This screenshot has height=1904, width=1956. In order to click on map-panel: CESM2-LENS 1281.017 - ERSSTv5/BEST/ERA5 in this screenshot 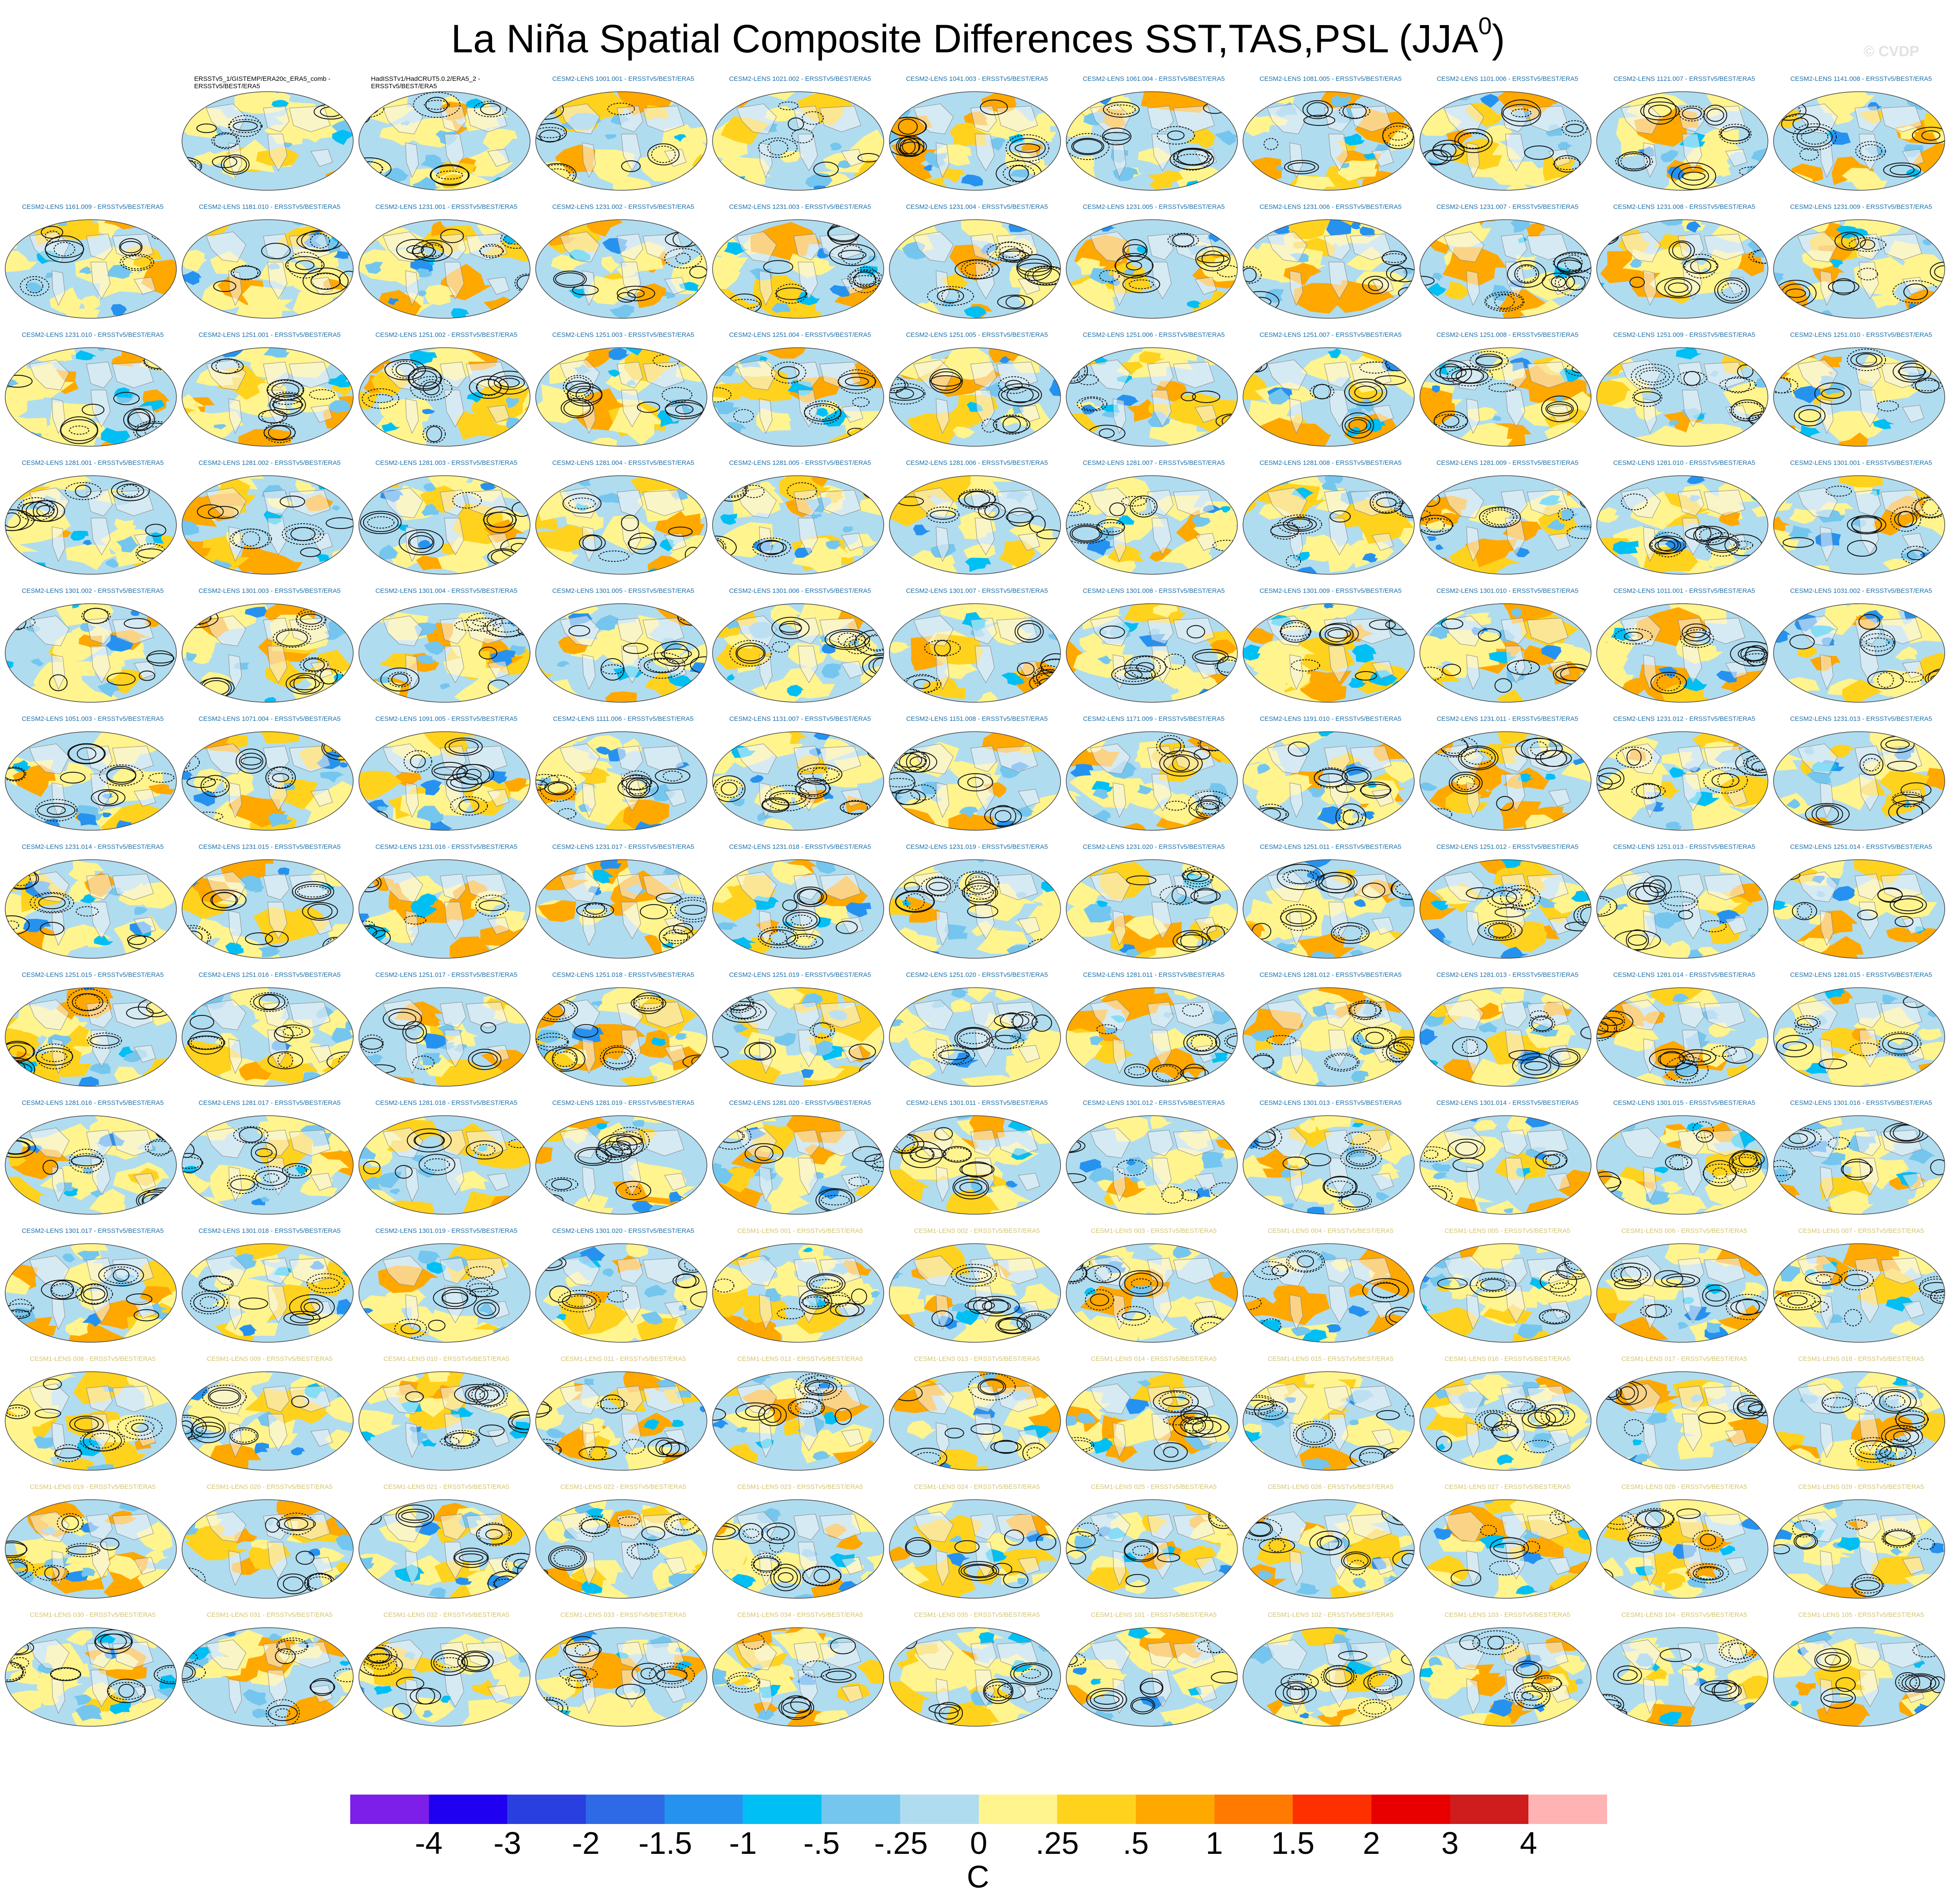, I will do `click(269, 1163)`.